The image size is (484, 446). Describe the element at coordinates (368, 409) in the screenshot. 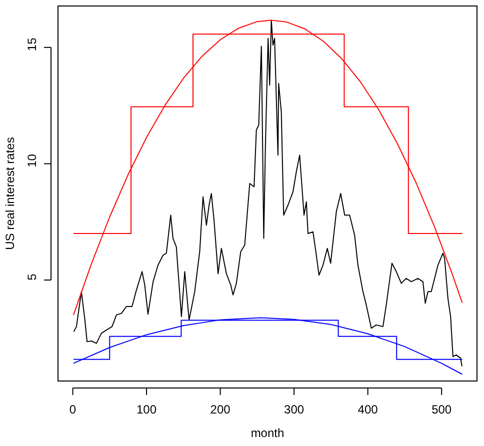

I see `x-tick-label: 400` at that location.